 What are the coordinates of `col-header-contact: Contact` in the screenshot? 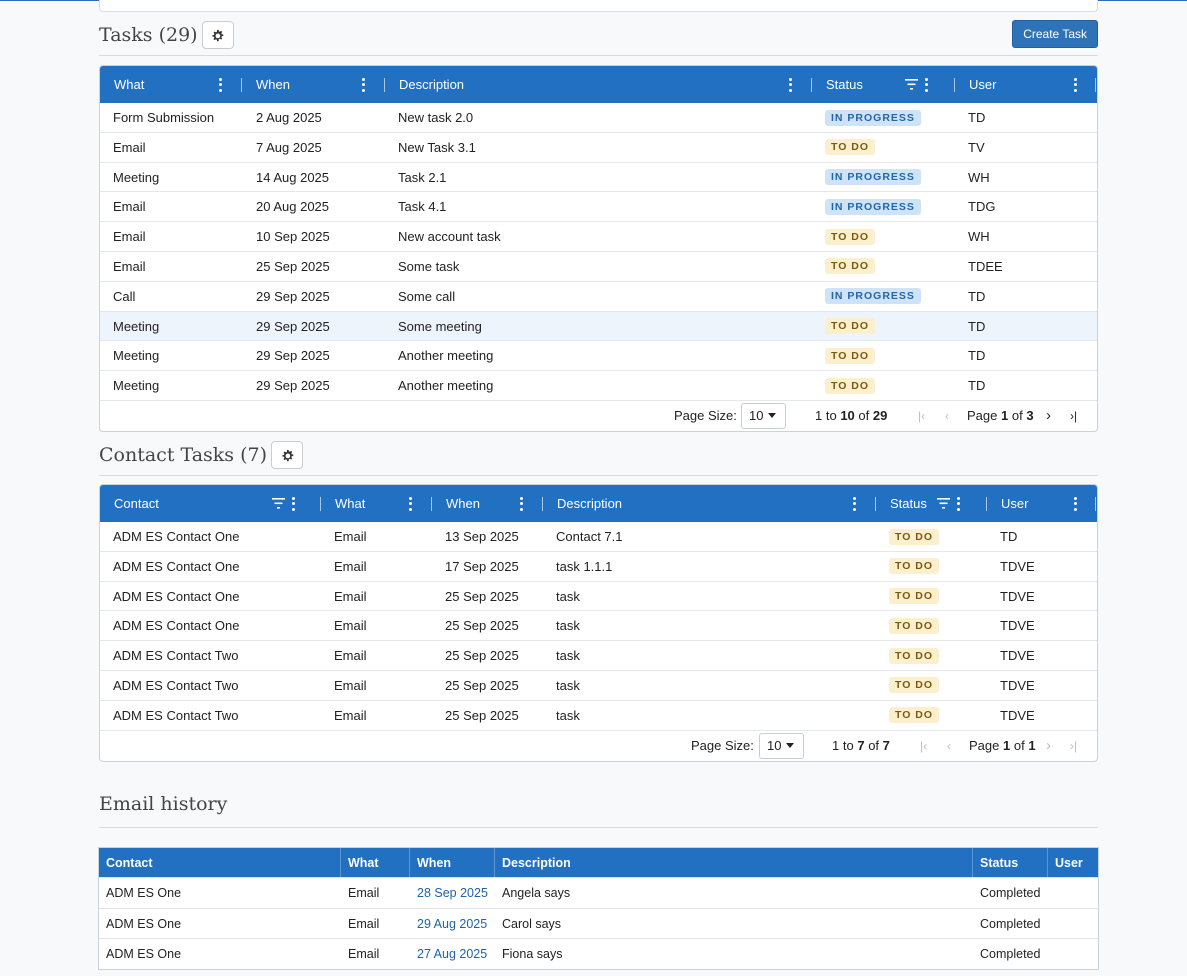 It's located at (136, 503).